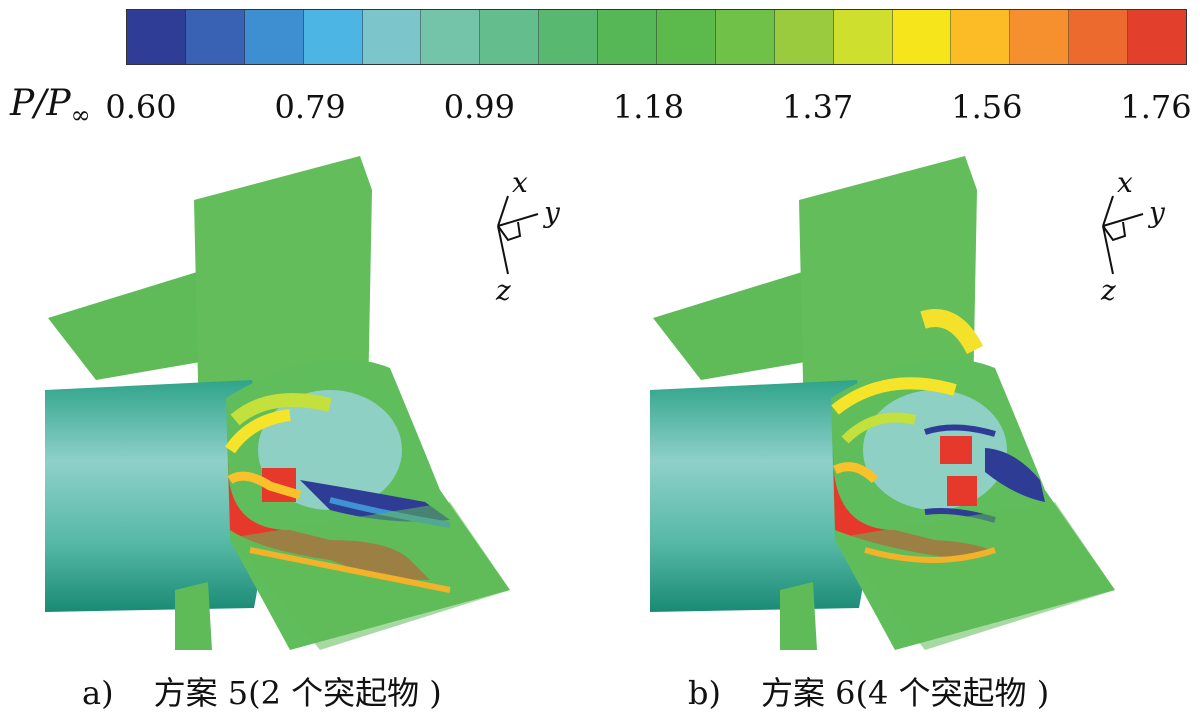 The height and width of the screenshot is (714, 1200). I want to click on colorbar-strip, so click(656, 37).